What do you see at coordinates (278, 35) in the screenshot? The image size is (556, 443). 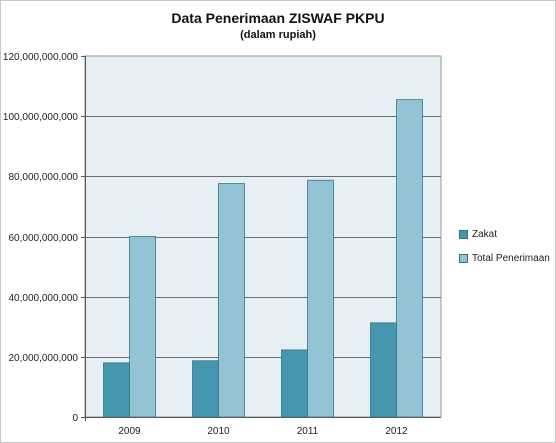 I see `chart-subtitle: (dalam rupiah)` at bounding box center [278, 35].